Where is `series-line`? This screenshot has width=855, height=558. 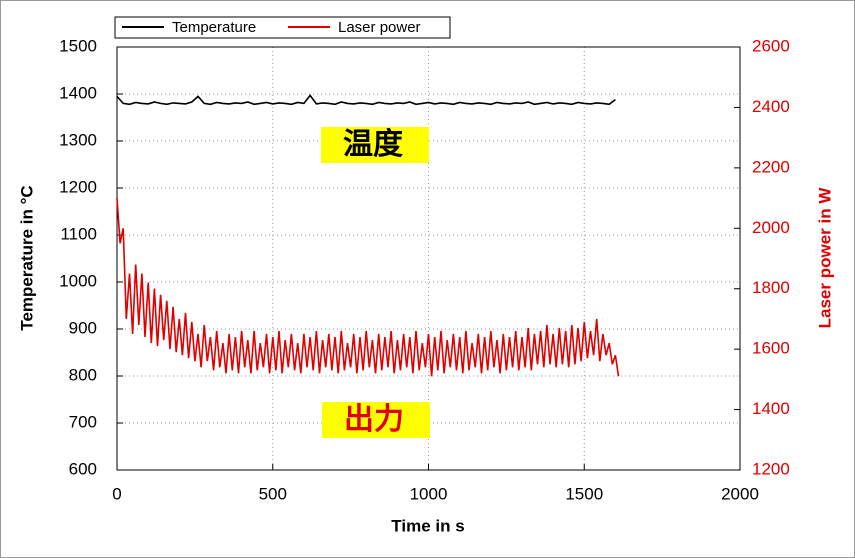 series-line is located at coordinates (366, 100).